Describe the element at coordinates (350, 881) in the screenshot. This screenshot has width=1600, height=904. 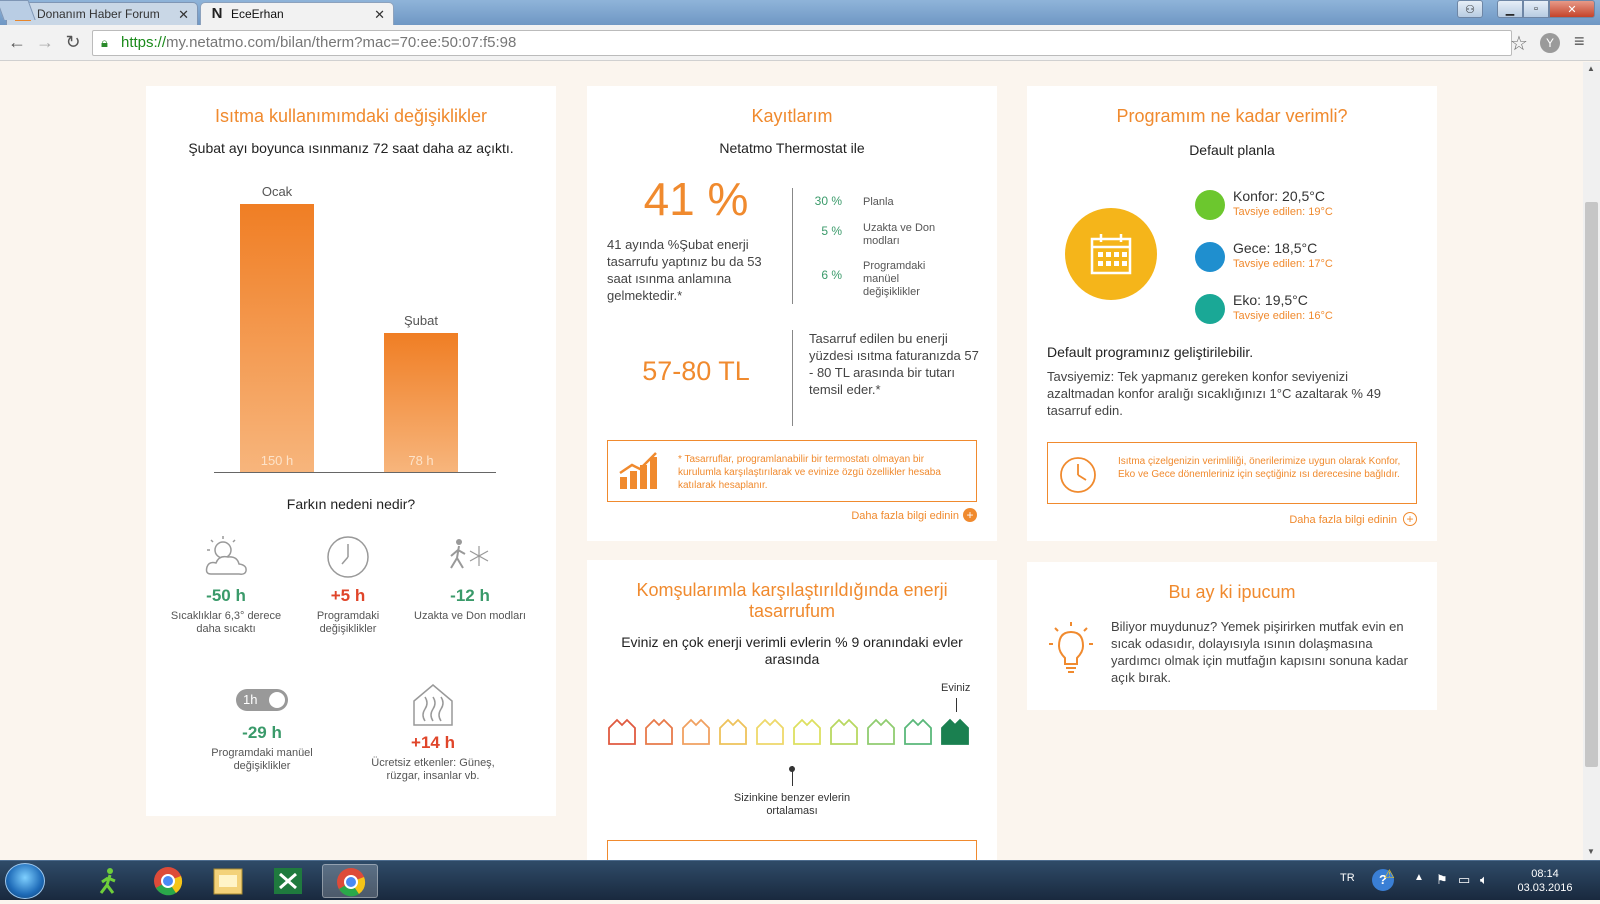
I see `chrome-active-icon` at that location.